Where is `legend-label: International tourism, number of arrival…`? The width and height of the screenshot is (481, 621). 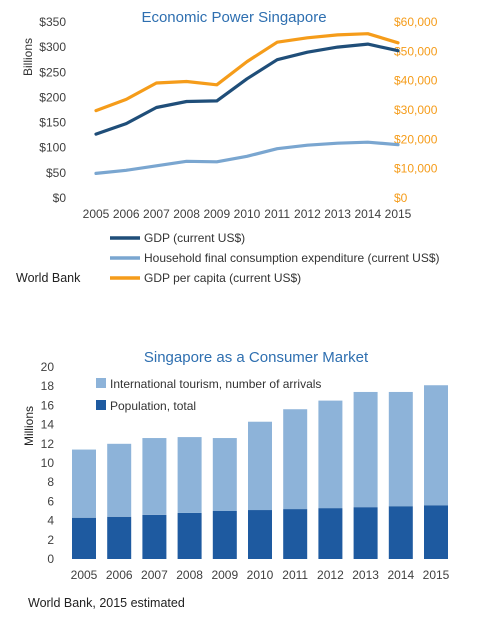
legend-label: International tourism, number of arrival… is located at coordinates (215, 384).